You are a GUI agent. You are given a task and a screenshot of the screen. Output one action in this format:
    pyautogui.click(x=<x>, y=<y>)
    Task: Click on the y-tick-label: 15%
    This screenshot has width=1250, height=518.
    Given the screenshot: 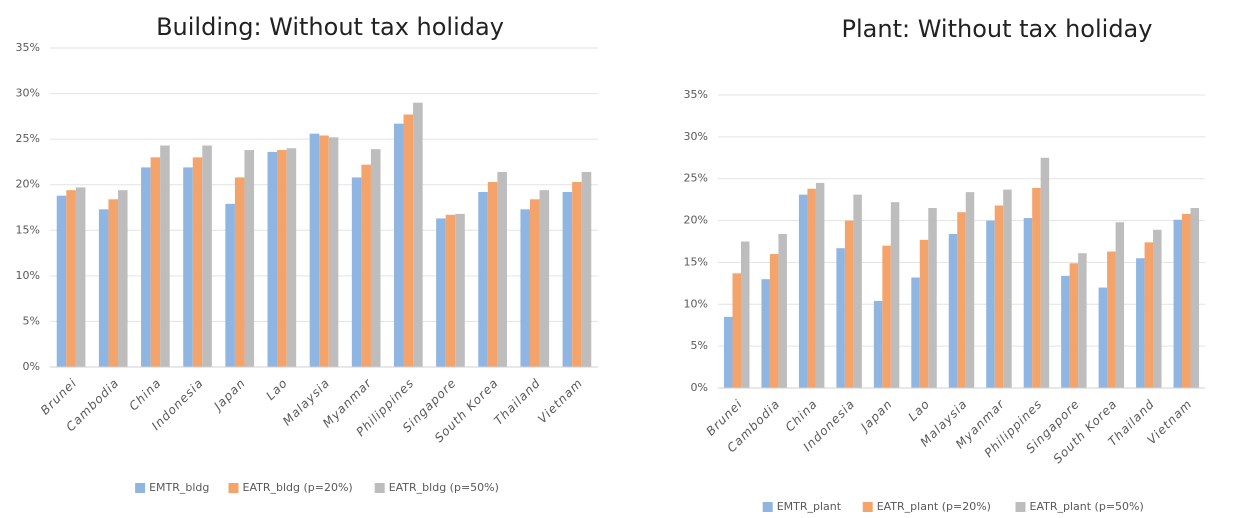 What is the action you would take?
    pyautogui.click(x=696, y=261)
    